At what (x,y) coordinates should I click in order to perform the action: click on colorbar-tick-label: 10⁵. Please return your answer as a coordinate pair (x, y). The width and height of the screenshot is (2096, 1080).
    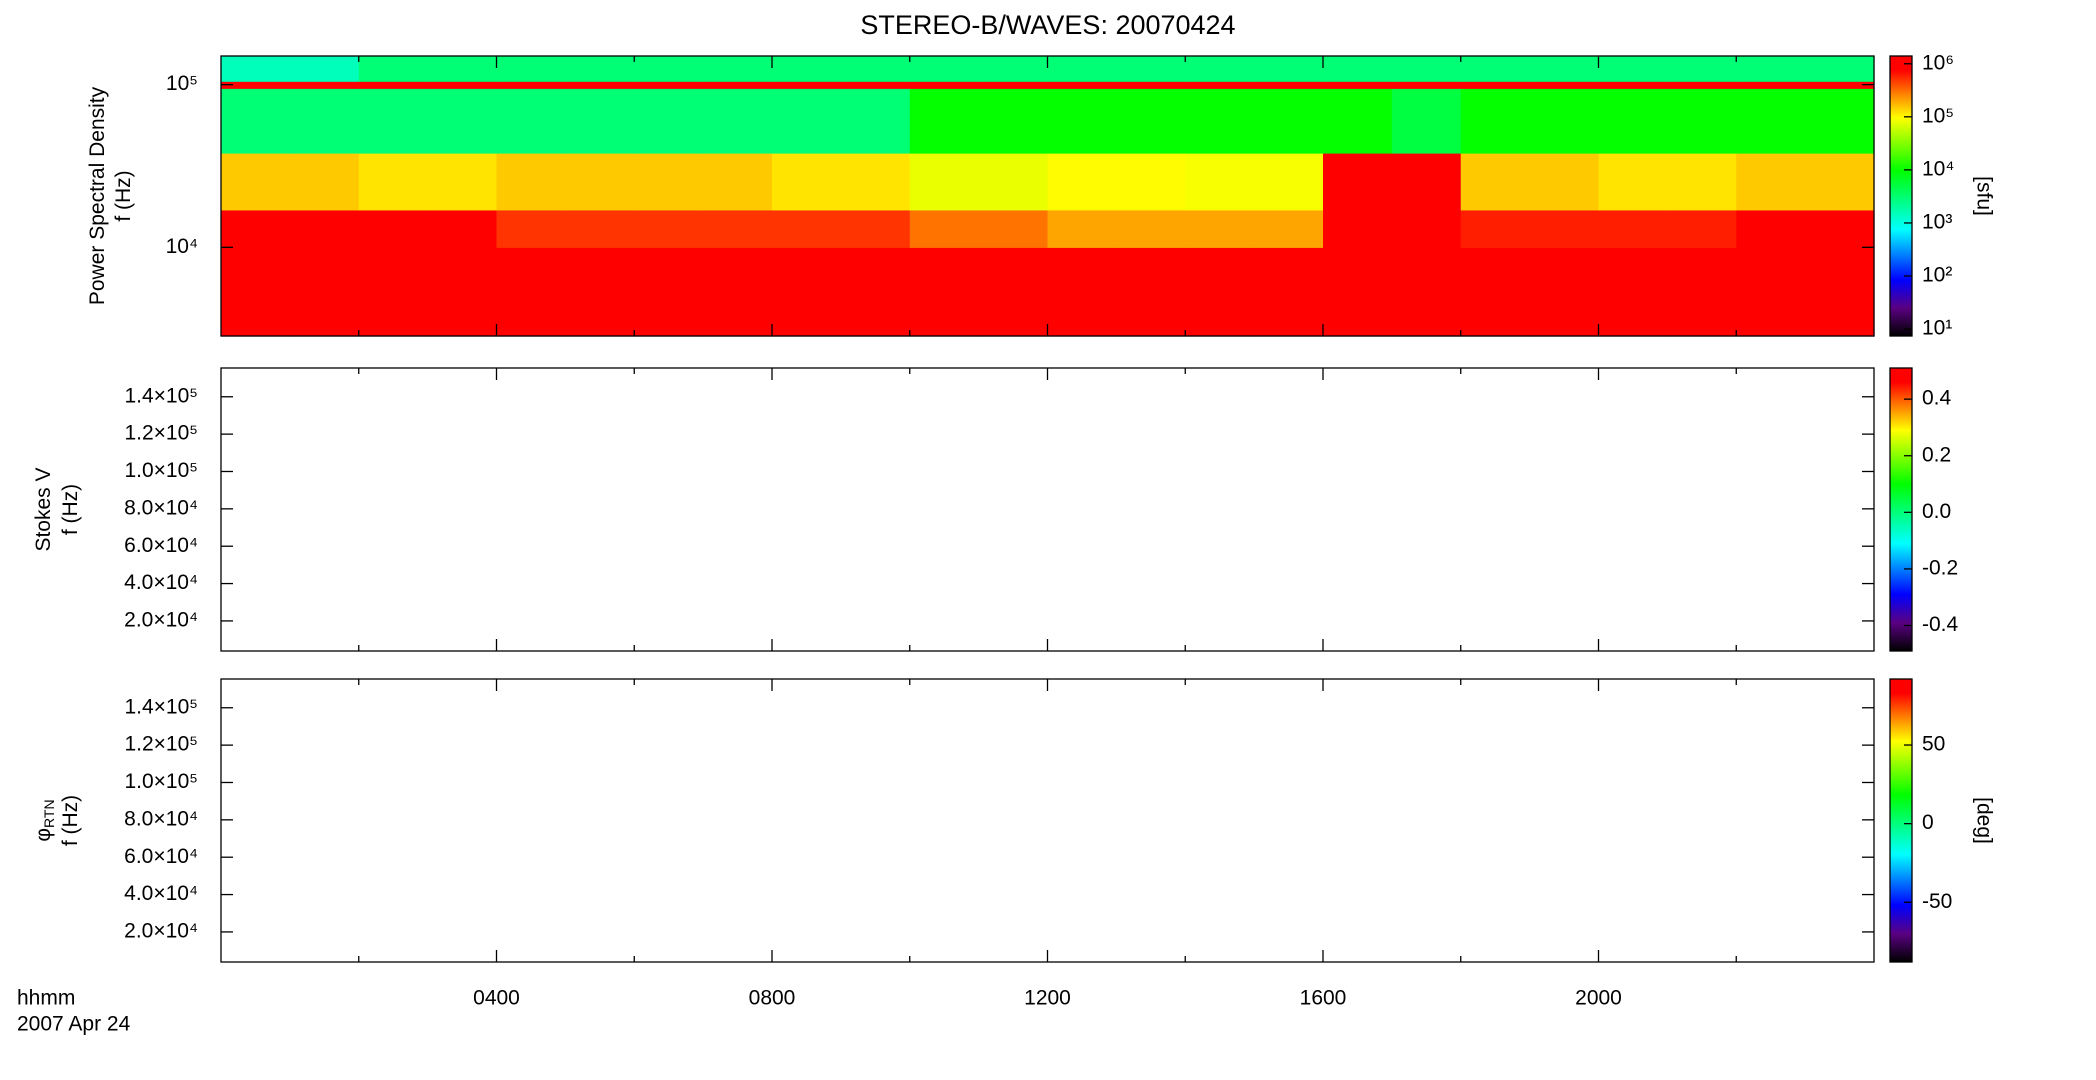
    Looking at the image, I should click on (1938, 115).